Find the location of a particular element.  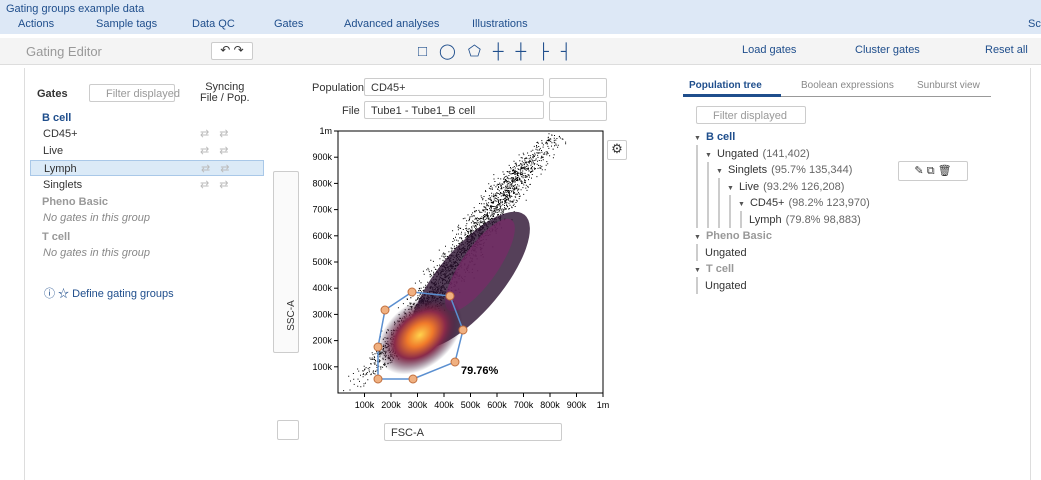

tree-node: Lymph (79.8% 98,883) is located at coordinates (805, 220).